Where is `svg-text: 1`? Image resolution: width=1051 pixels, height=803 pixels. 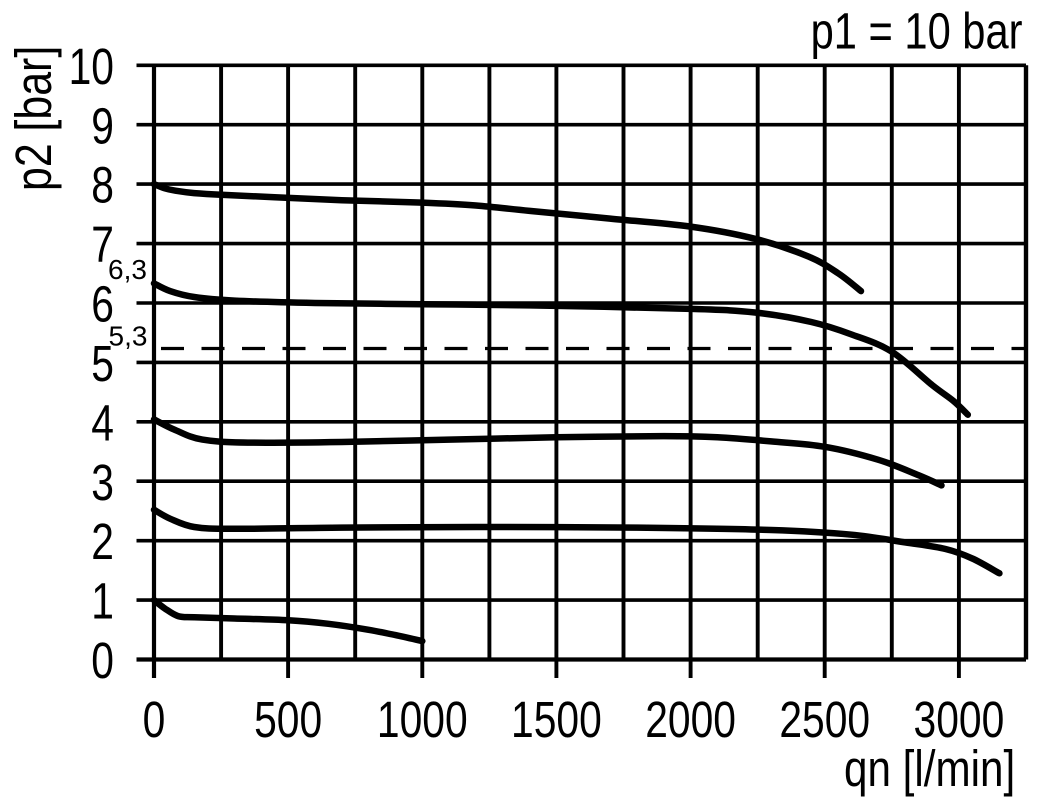
svg-text: 1 is located at coordinates (102, 600).